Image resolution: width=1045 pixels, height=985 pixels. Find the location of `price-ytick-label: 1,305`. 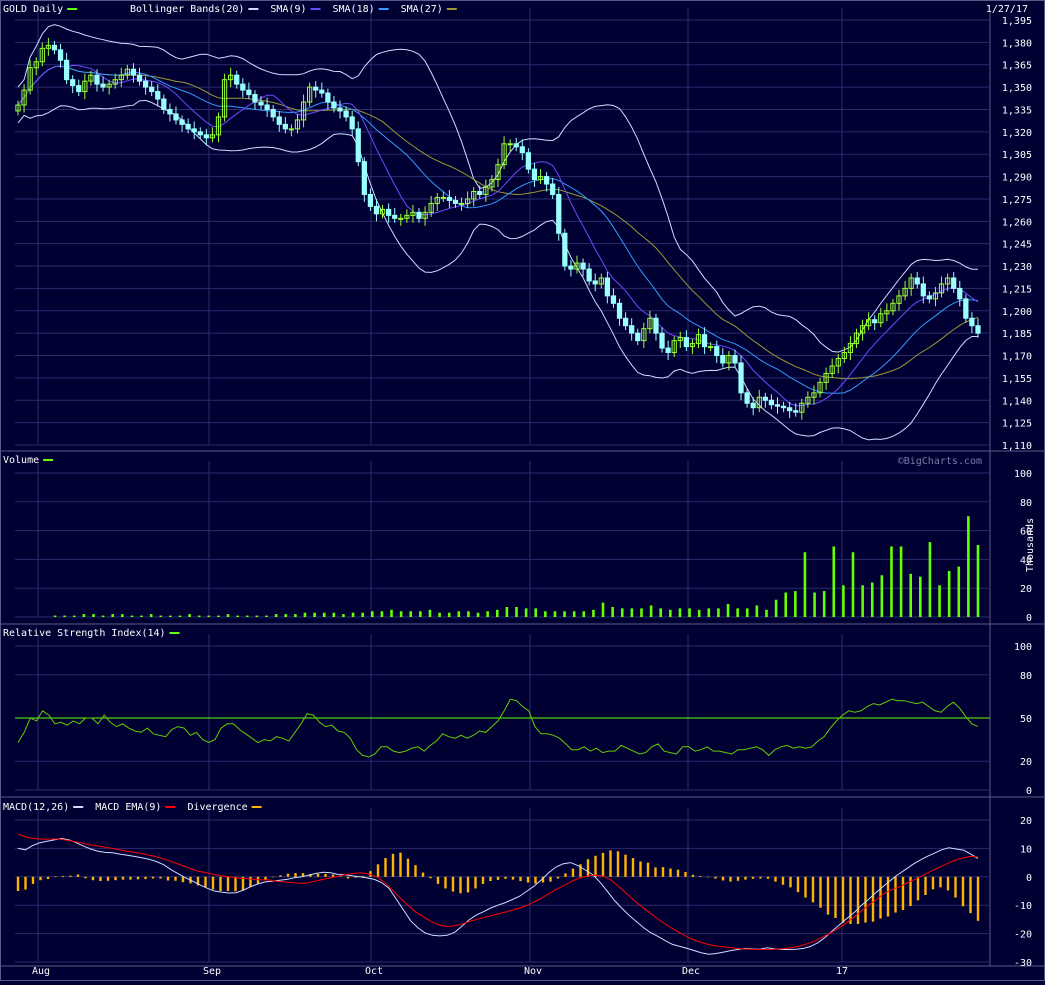

price-ytick-label: 1,305 is located at coordinates (1017, 155).